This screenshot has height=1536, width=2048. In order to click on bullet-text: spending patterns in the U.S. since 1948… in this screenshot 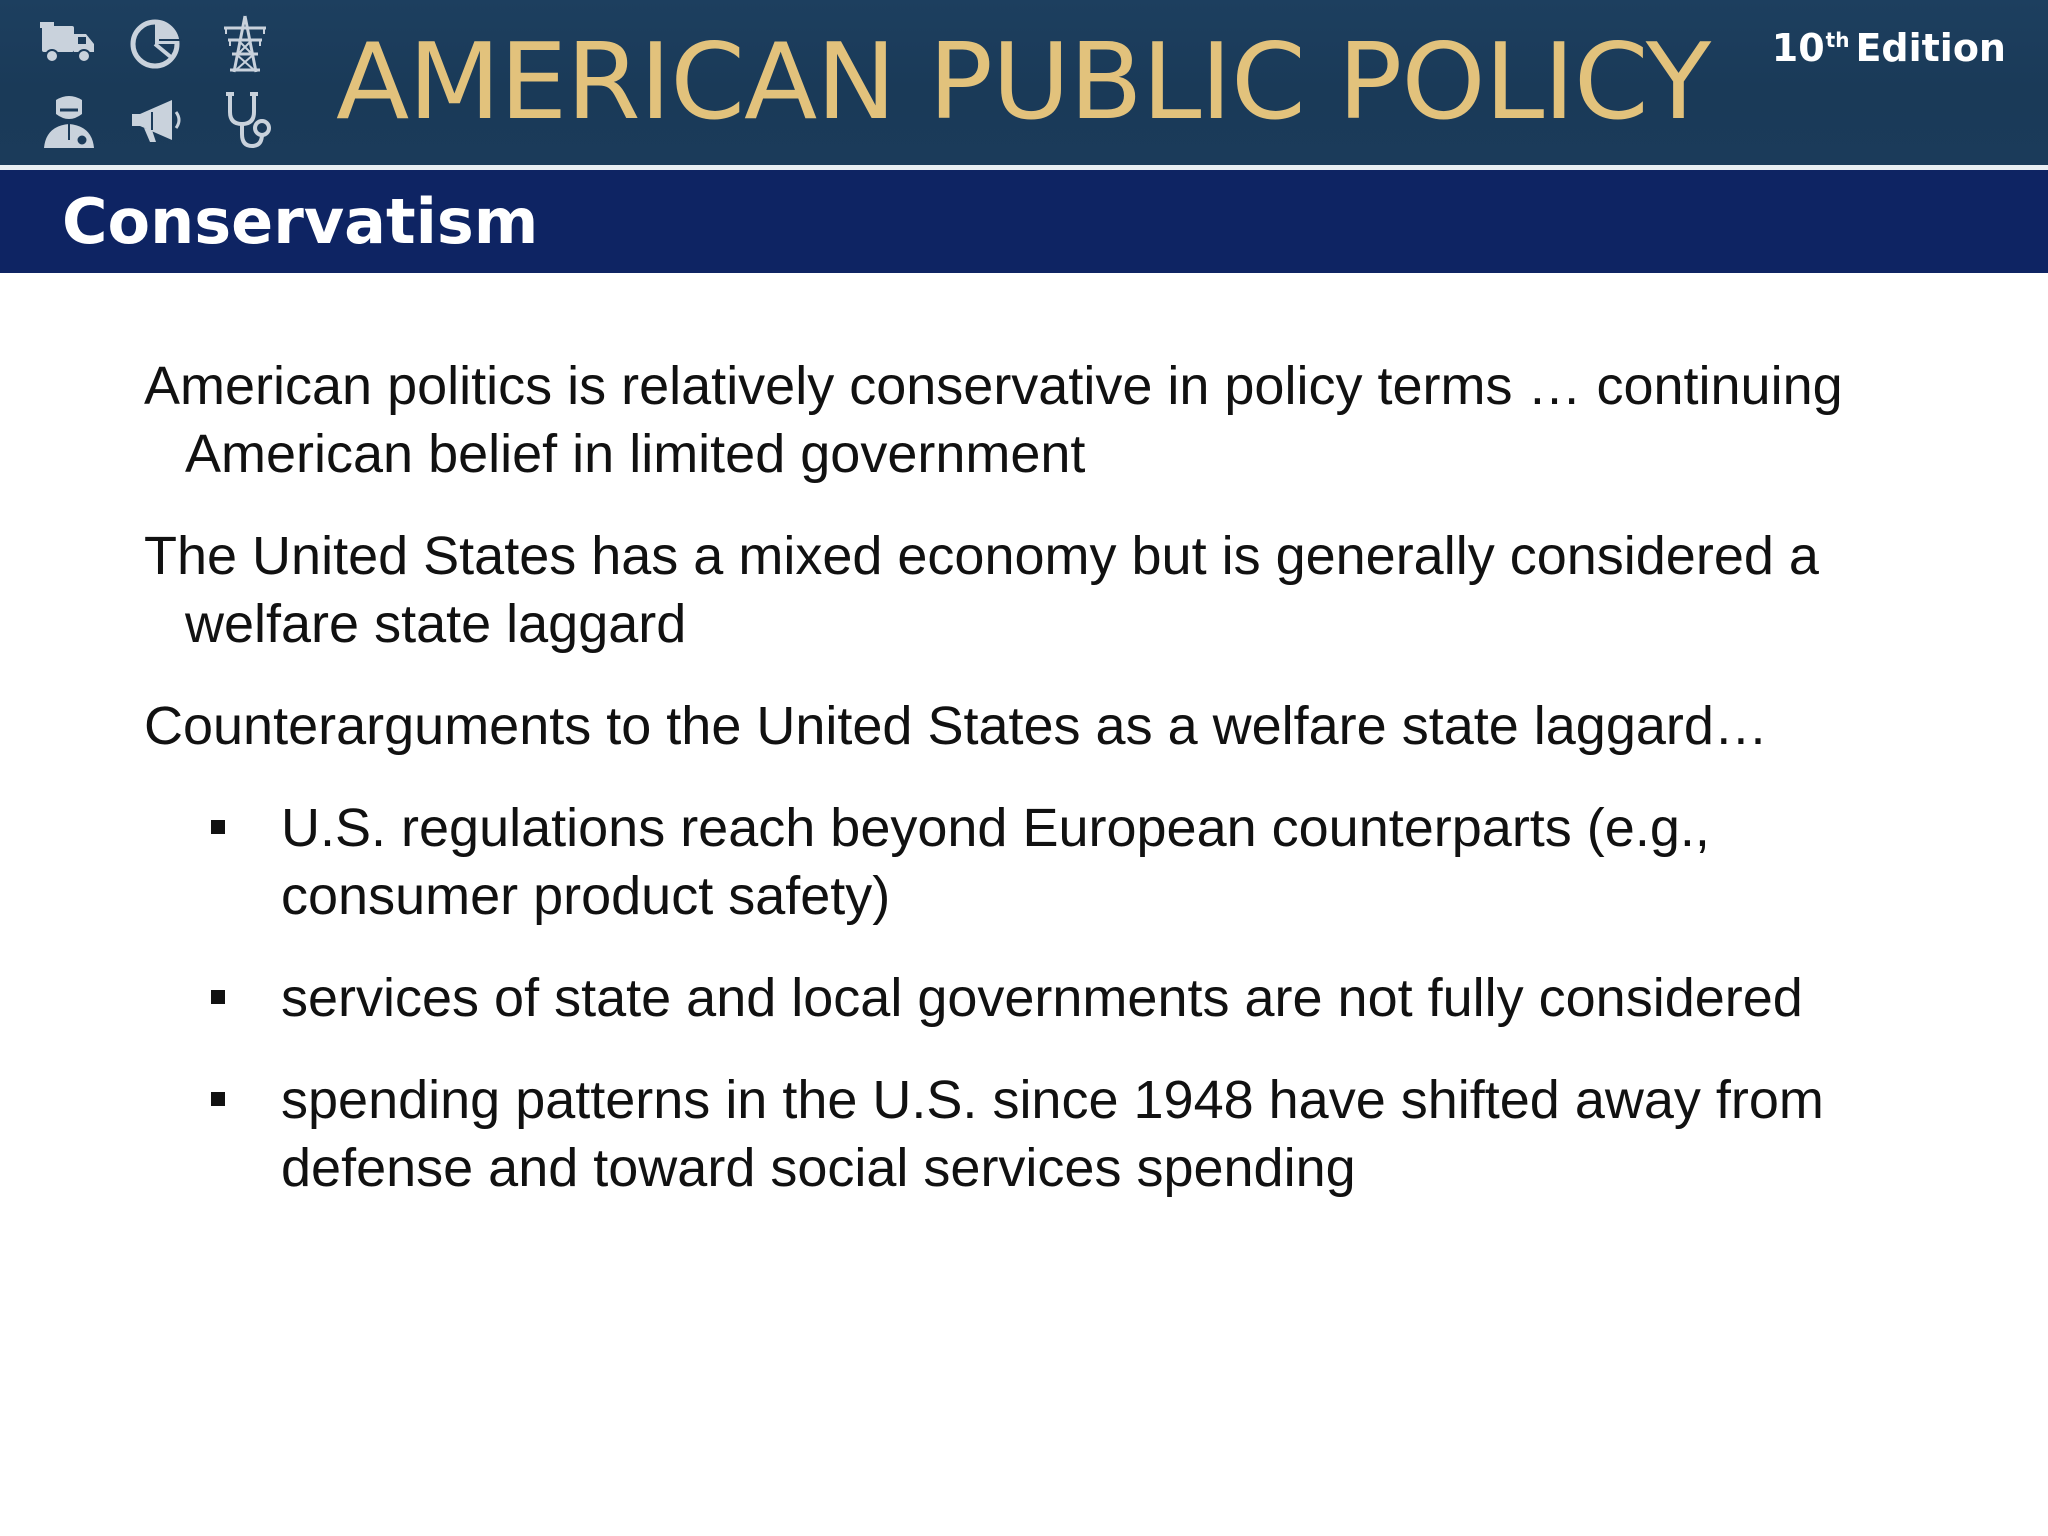, I will do `click(1052, 1134)`.